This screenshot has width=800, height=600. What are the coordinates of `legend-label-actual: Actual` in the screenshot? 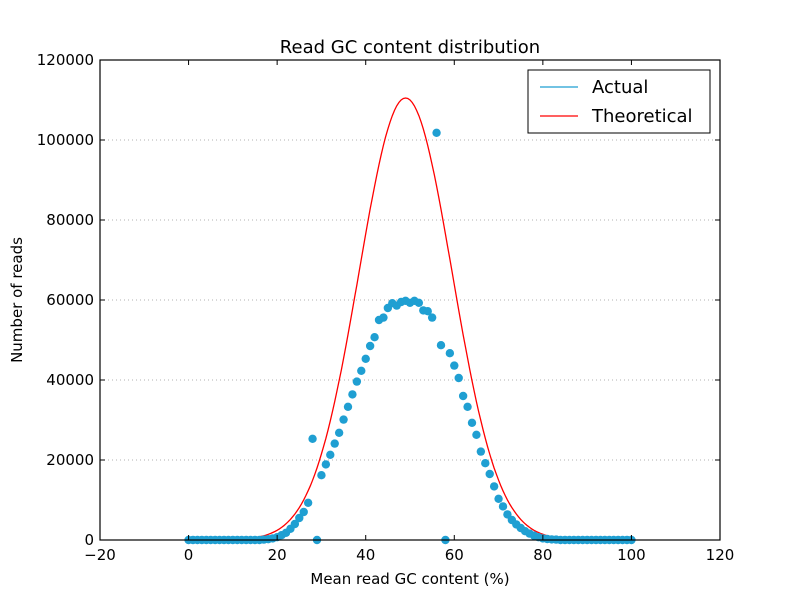 It's located at (620, 87).